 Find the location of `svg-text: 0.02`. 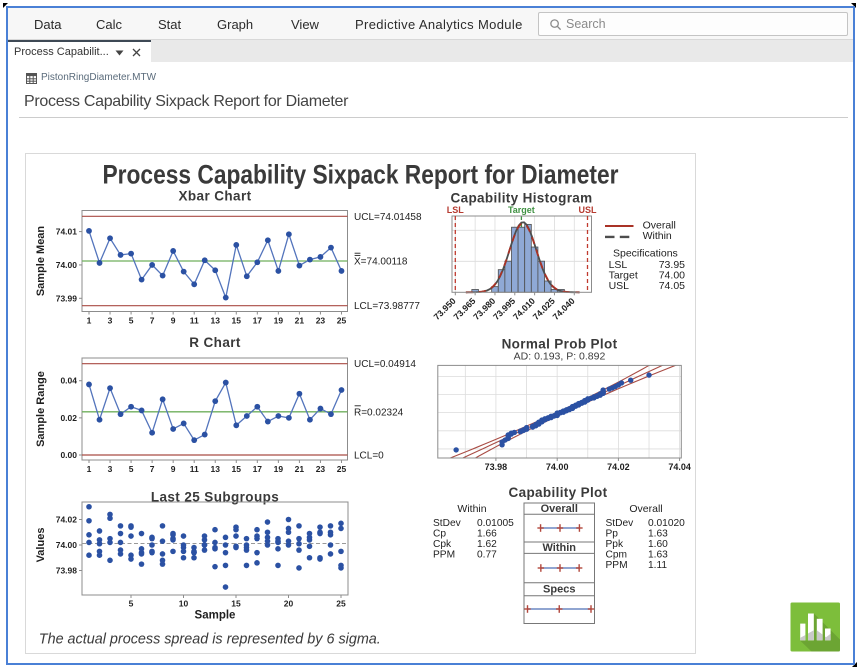

svg-text: 0.02 is located at coordinates (68, 418).